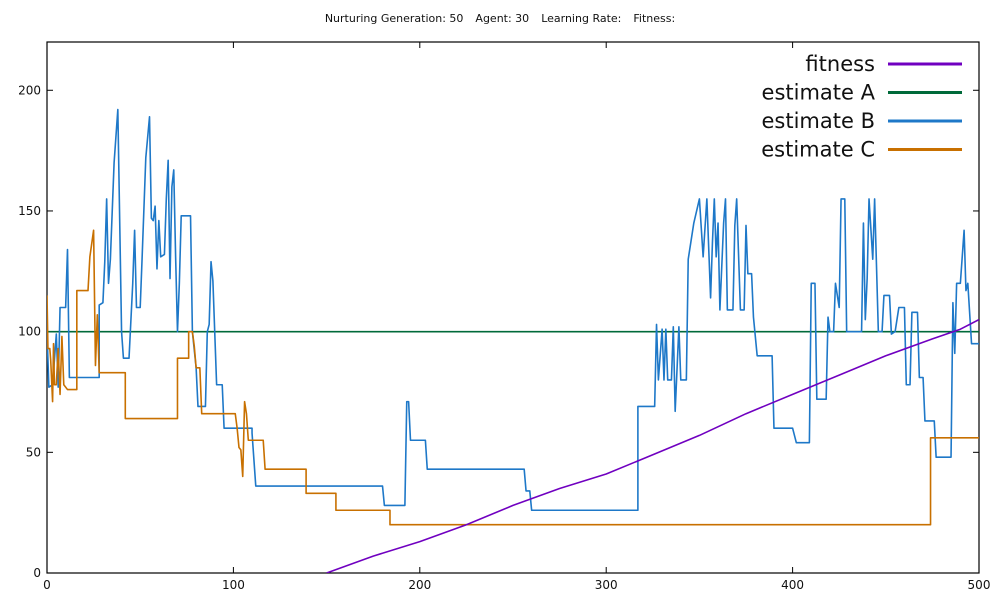 The height and width of the screenshot is (600, 1000). Describe the element at coordinates (581, 18) in the screenshot. I see `learning-rate-label: Learning Rate:` at that location.